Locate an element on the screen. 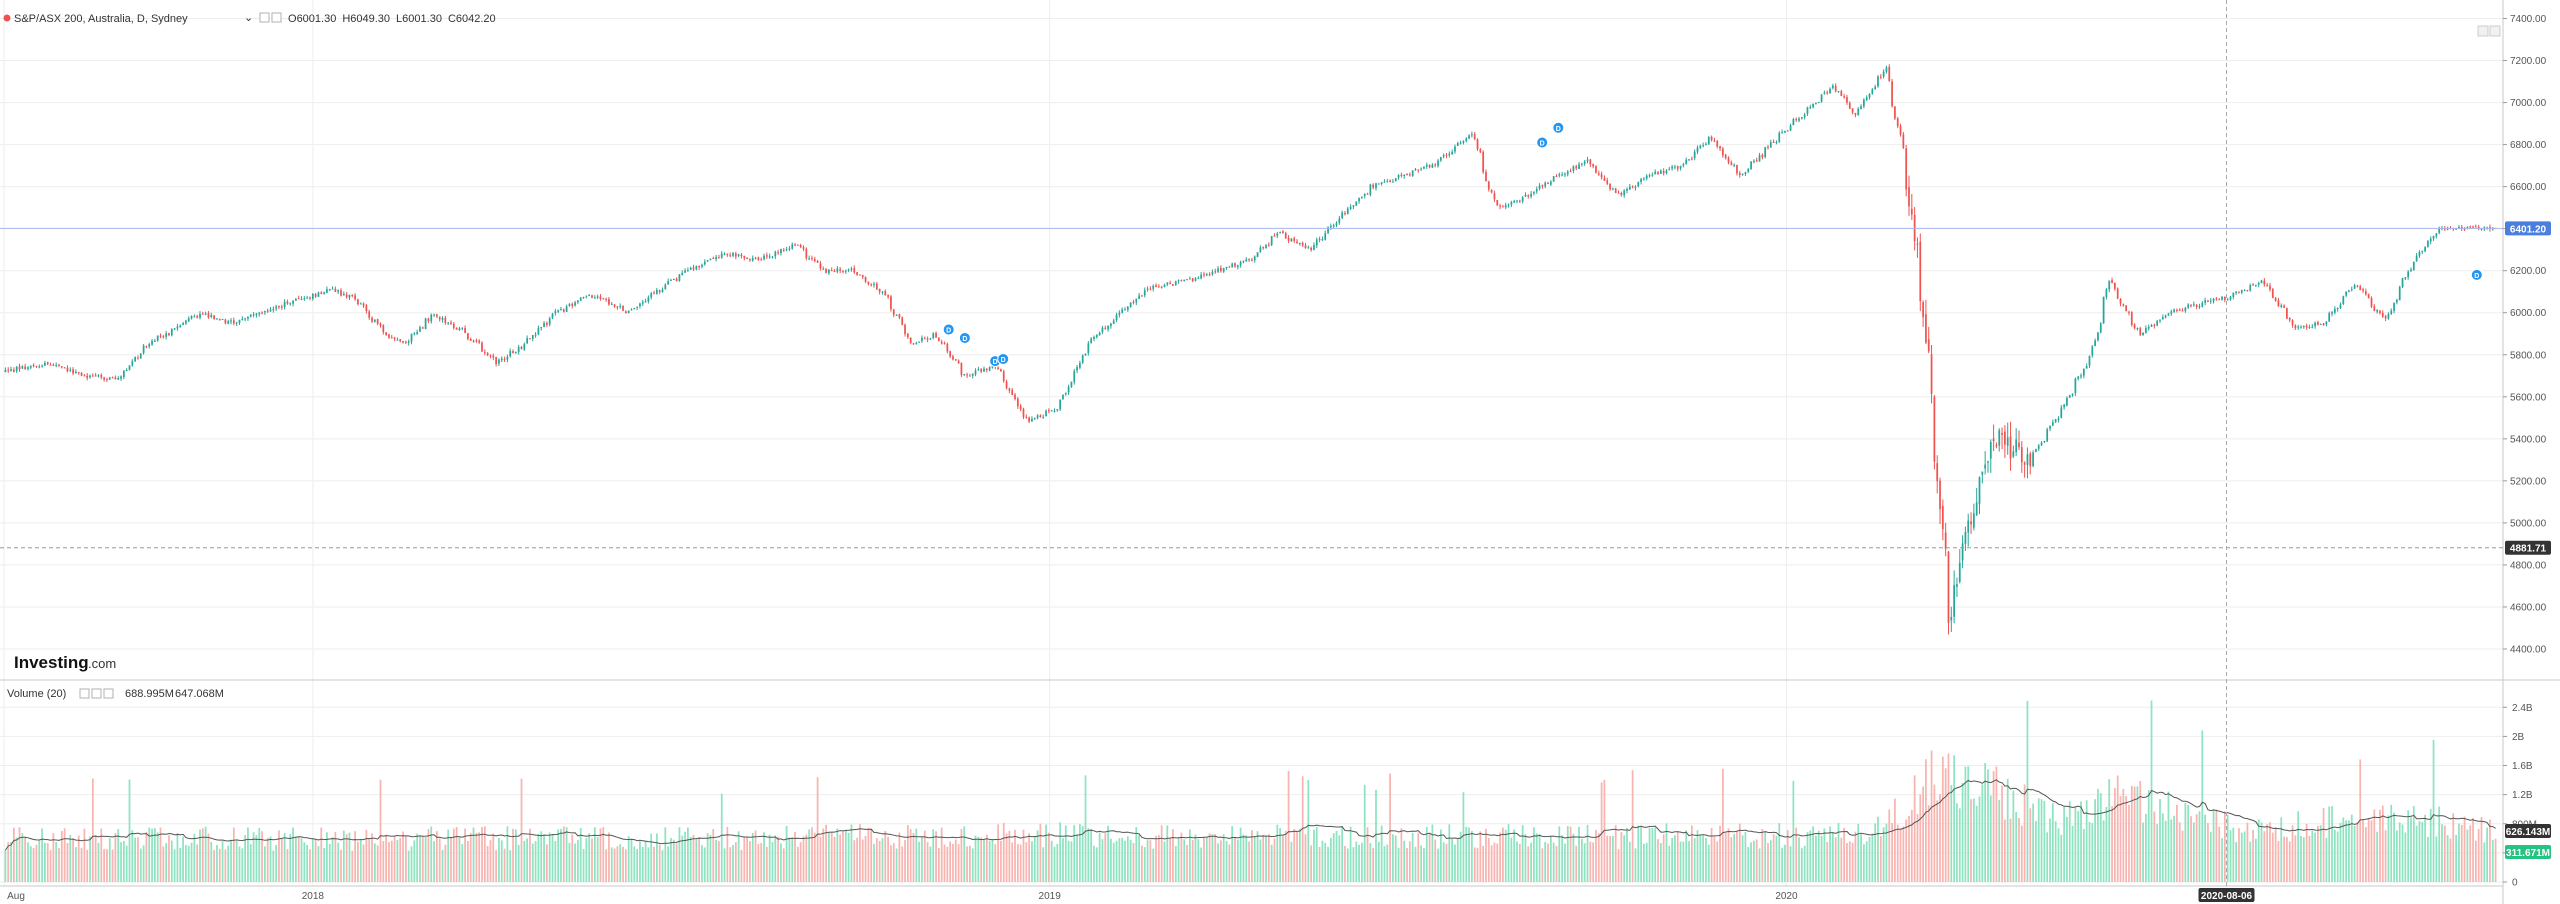 This screenshot has width=2560, height=904. crosshair-price-label: 4881.71 is located at coordinates (2528, 547).